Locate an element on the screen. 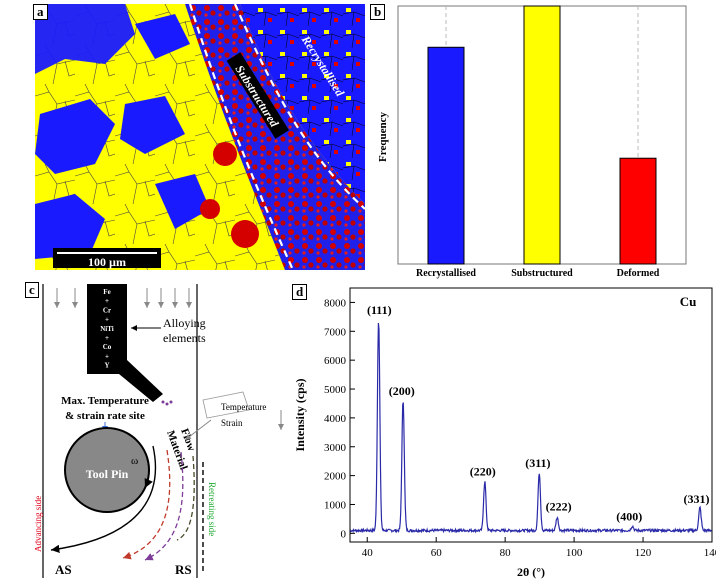 This screenshot has width=720, height=587. panel-c-label: c is located at coordinates (32, 290).